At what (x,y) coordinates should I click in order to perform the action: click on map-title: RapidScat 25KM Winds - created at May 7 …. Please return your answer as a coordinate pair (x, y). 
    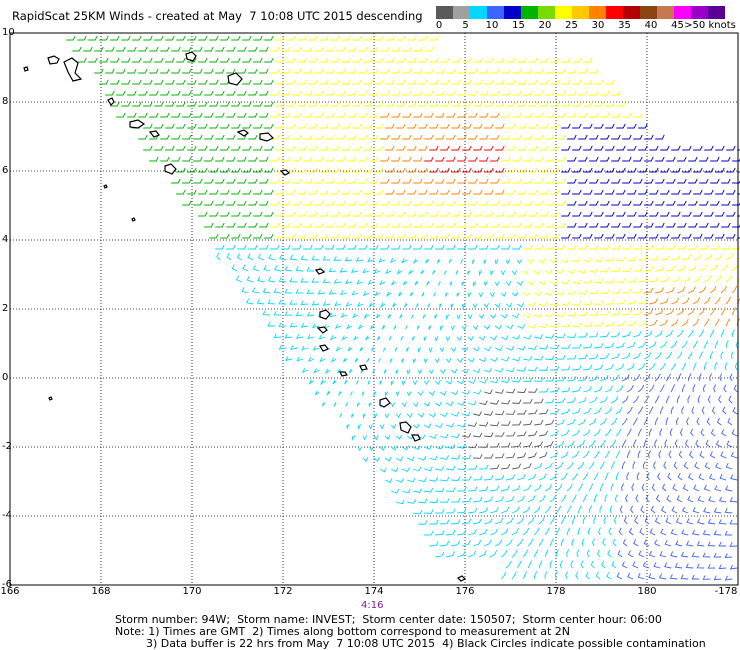
    Looking at the image, I should click on (217, 16).